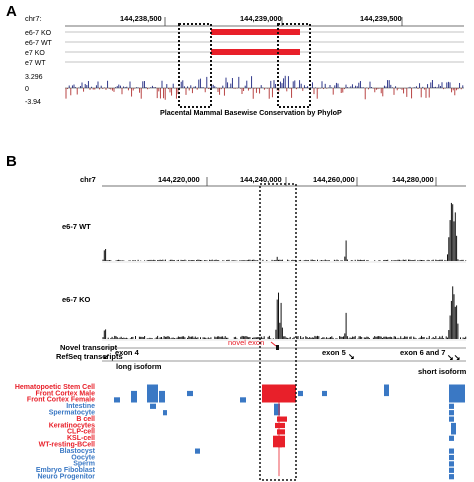  I want to click on panel-a-track-label: e7 WT, so click(35, 63).